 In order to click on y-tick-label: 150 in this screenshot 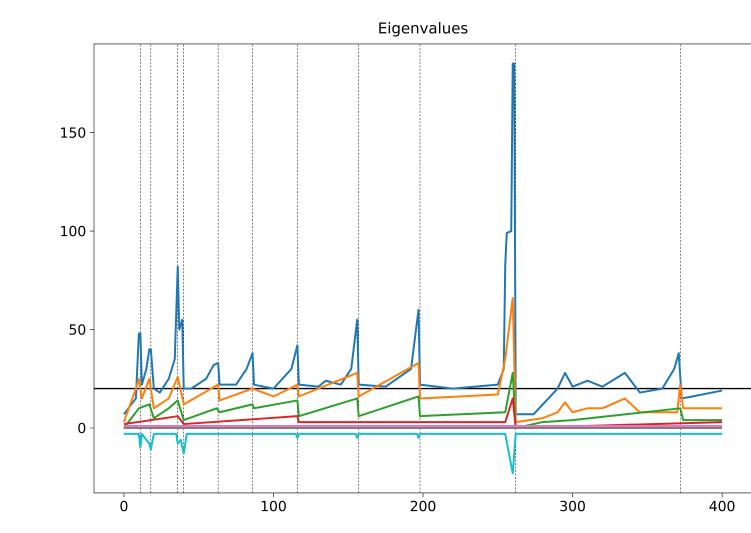, I will do `click(73, 132)`.